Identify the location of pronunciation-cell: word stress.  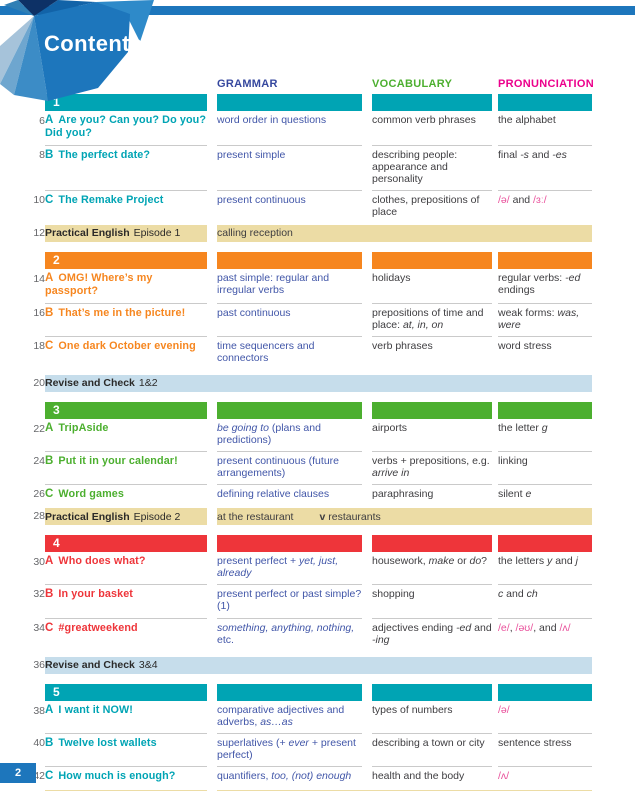
(545, 352).